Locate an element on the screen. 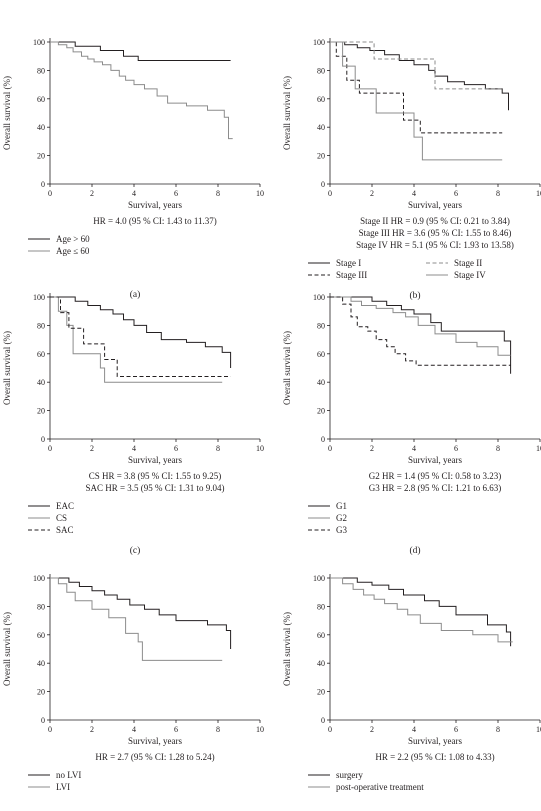 The image size is (541, 811). curve-cs is located at coordinates (136, 339).